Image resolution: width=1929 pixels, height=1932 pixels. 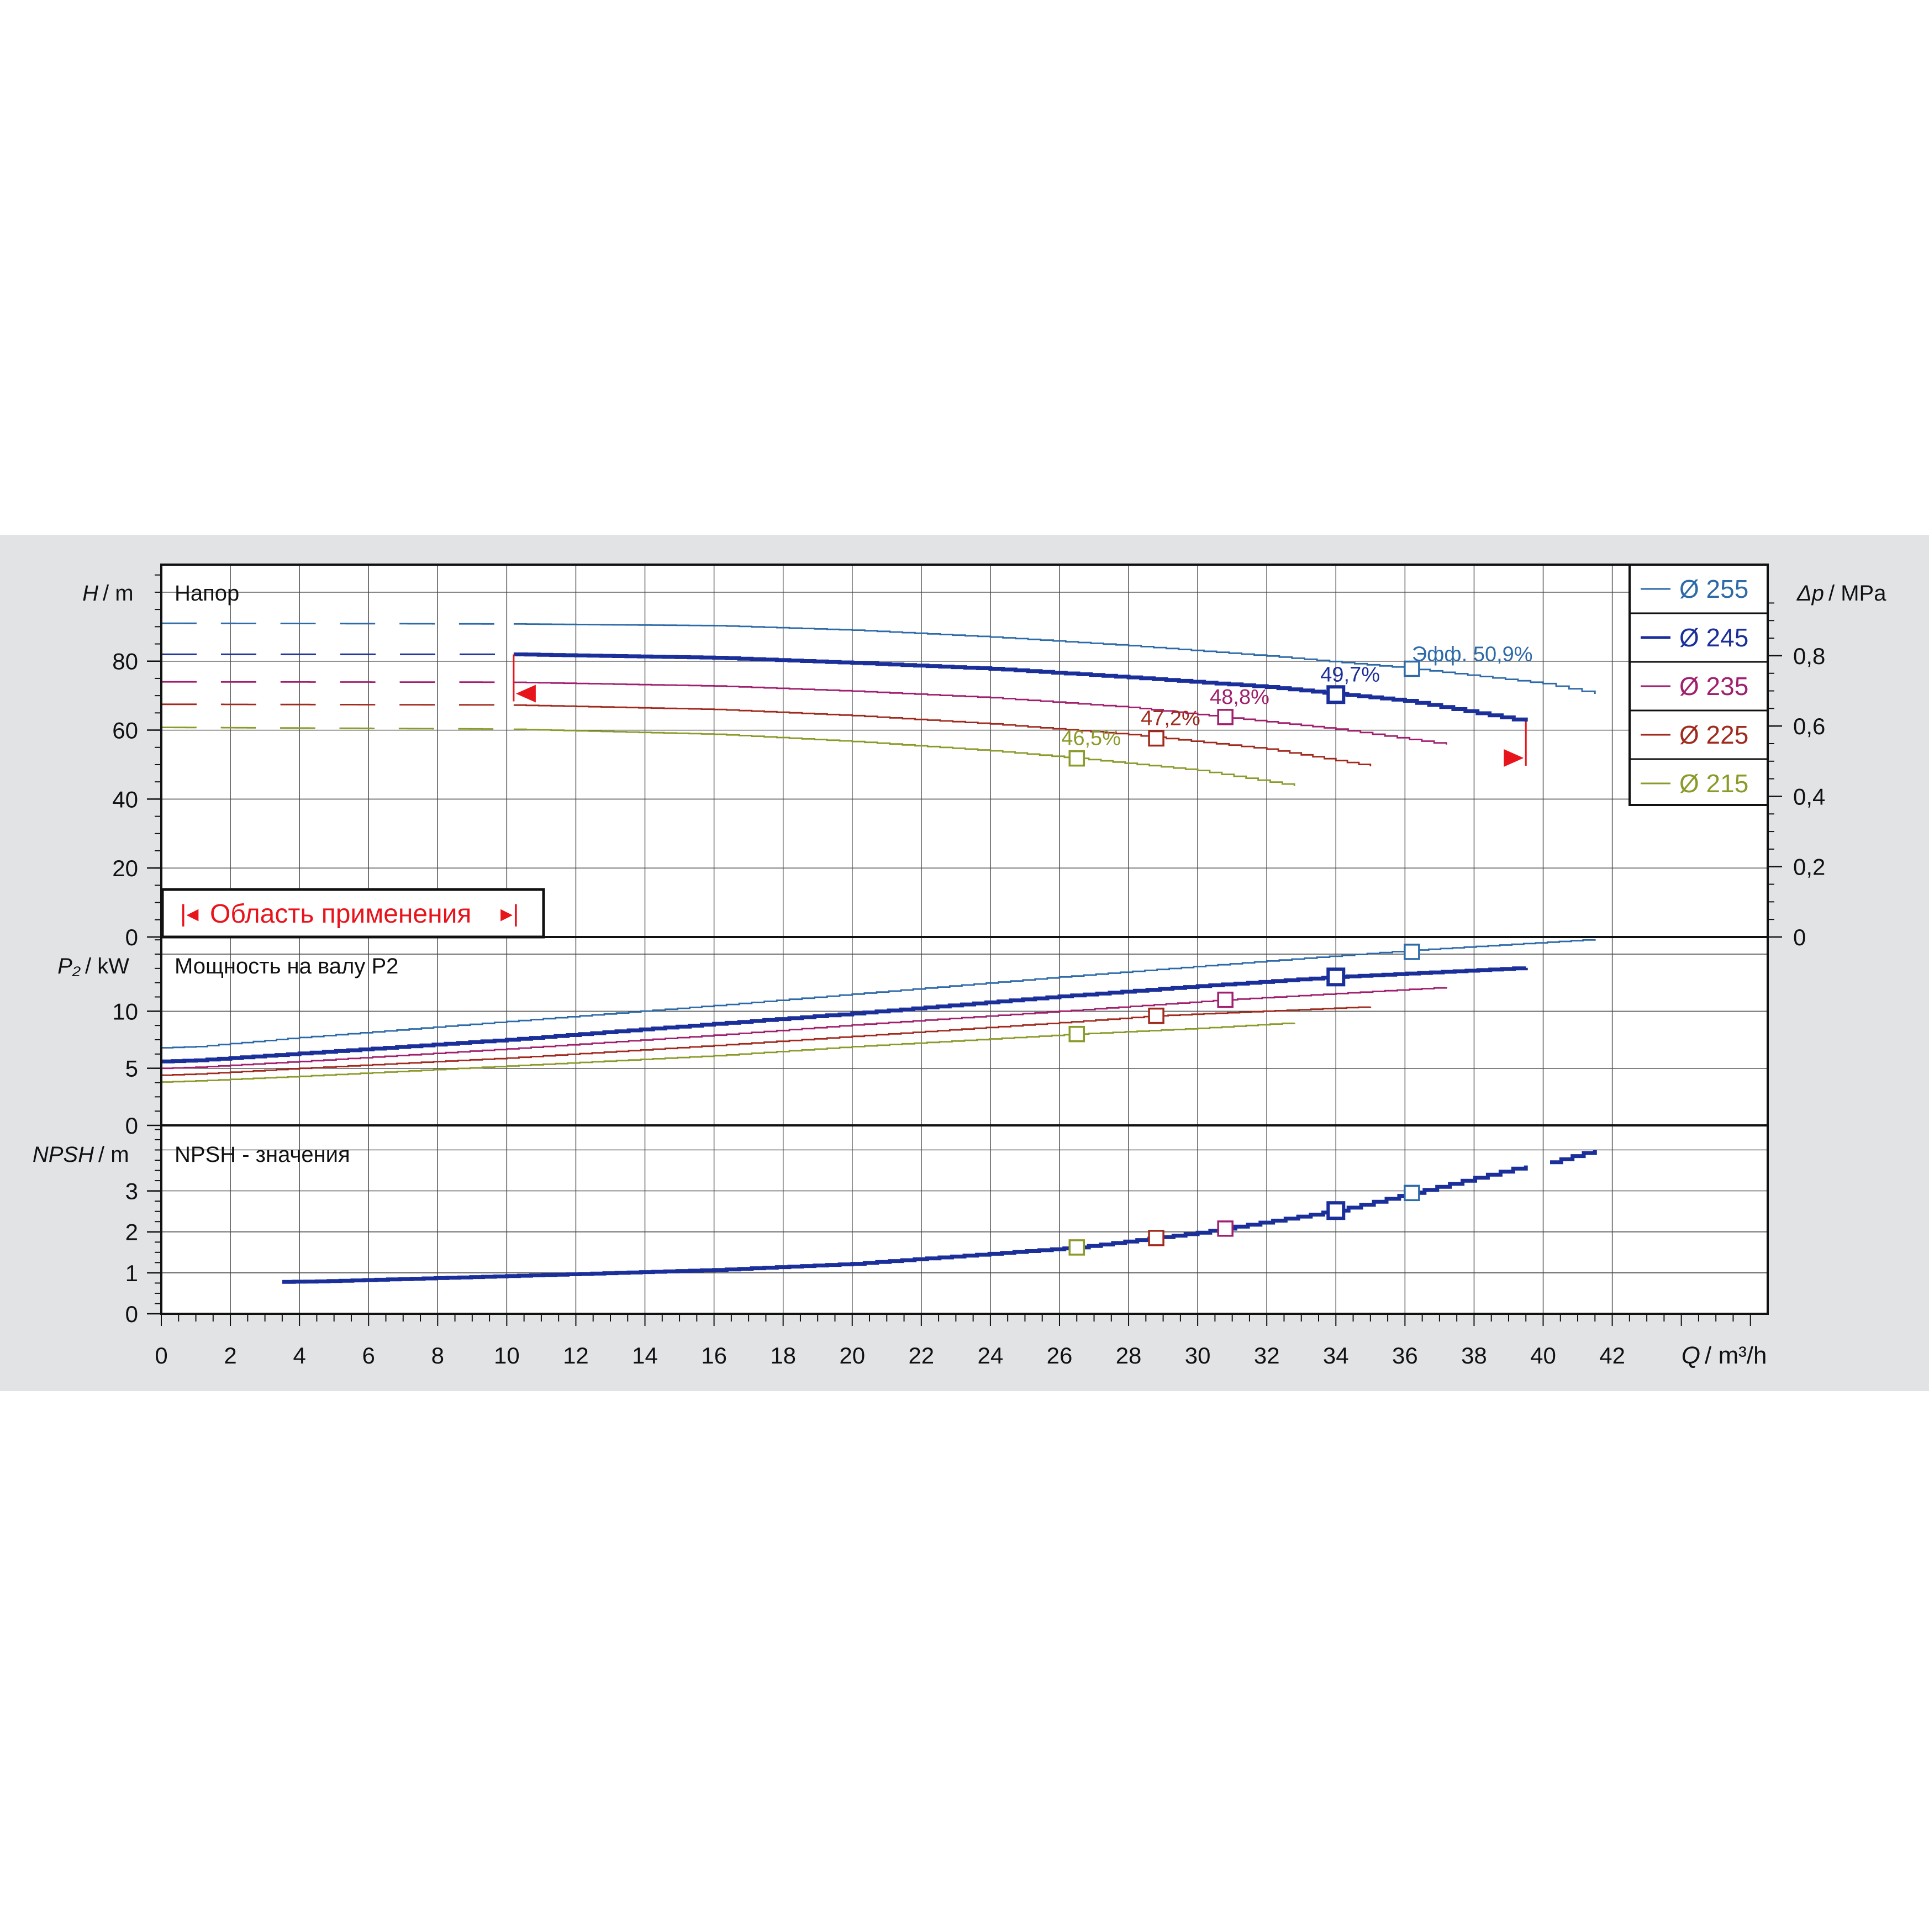 What do you see at coordinates (90, 594) in the screenshot?
I see `head-y-symbol: H` at bounding box center [90, 594].